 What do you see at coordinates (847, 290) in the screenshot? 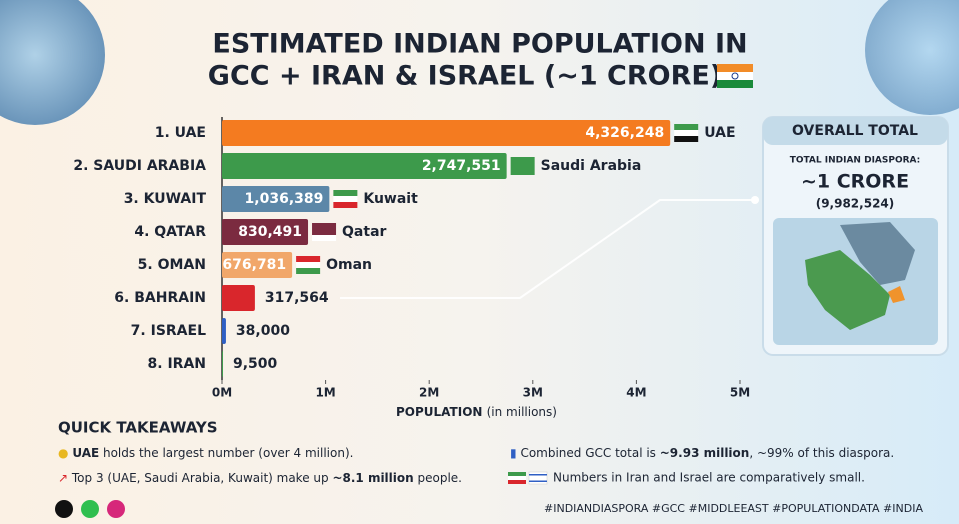
I see `map-saudi` at bounding box center [847, 290].